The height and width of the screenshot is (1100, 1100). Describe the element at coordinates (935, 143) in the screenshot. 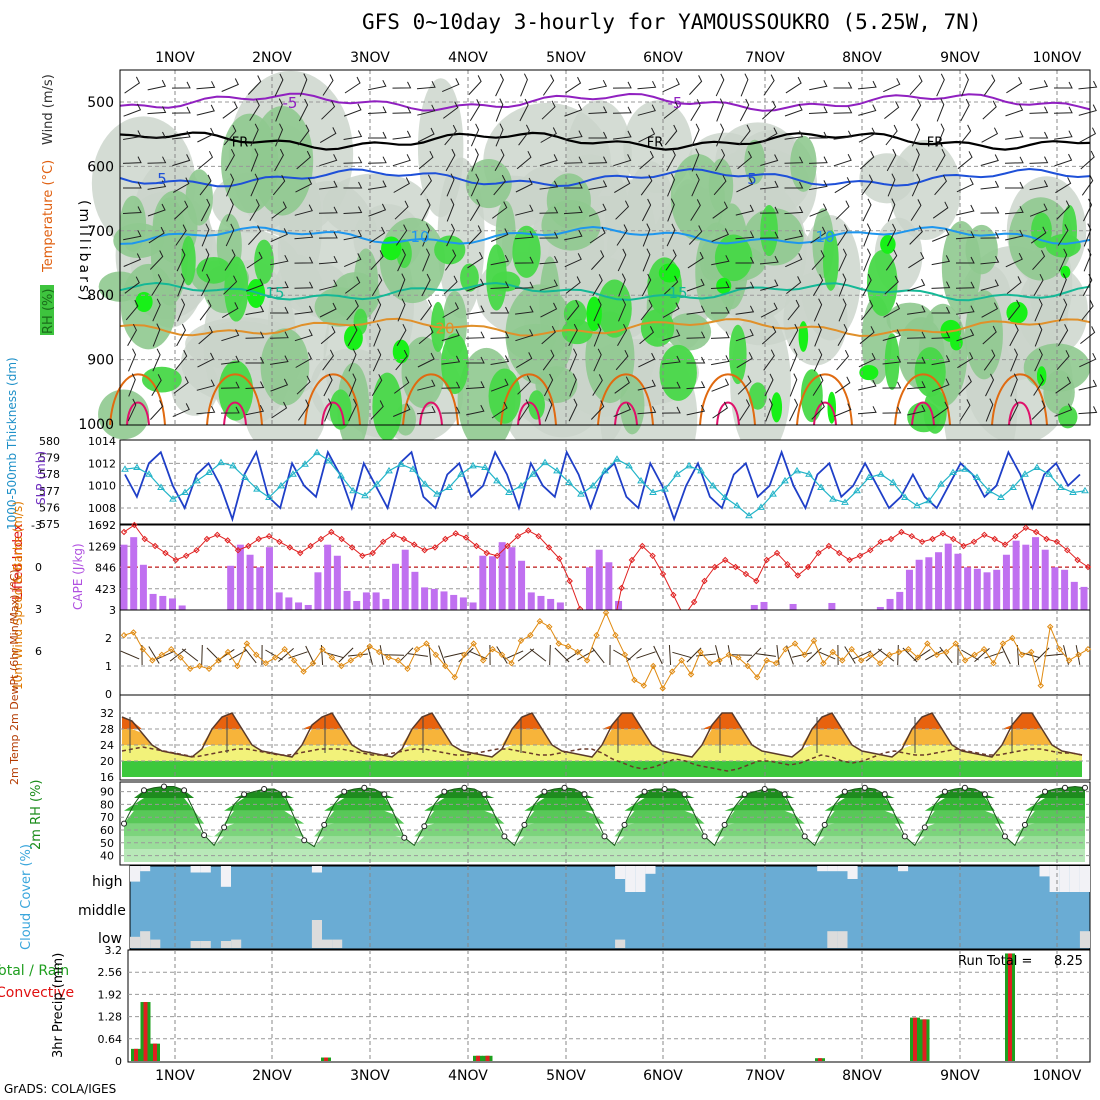

I see `contour-label: FR` at that location.